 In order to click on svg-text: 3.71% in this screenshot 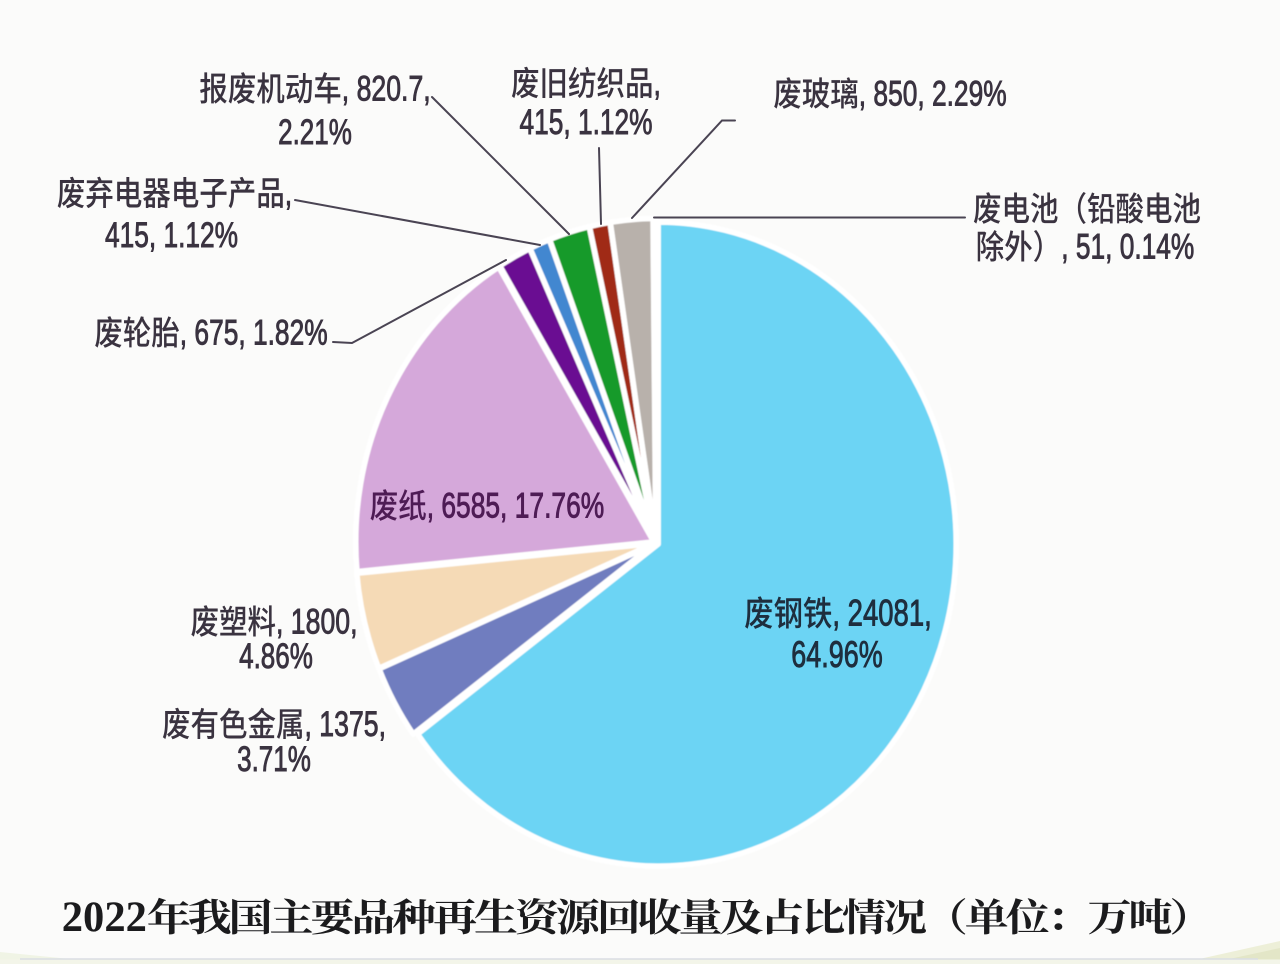, I will do `click(274, 759)`.